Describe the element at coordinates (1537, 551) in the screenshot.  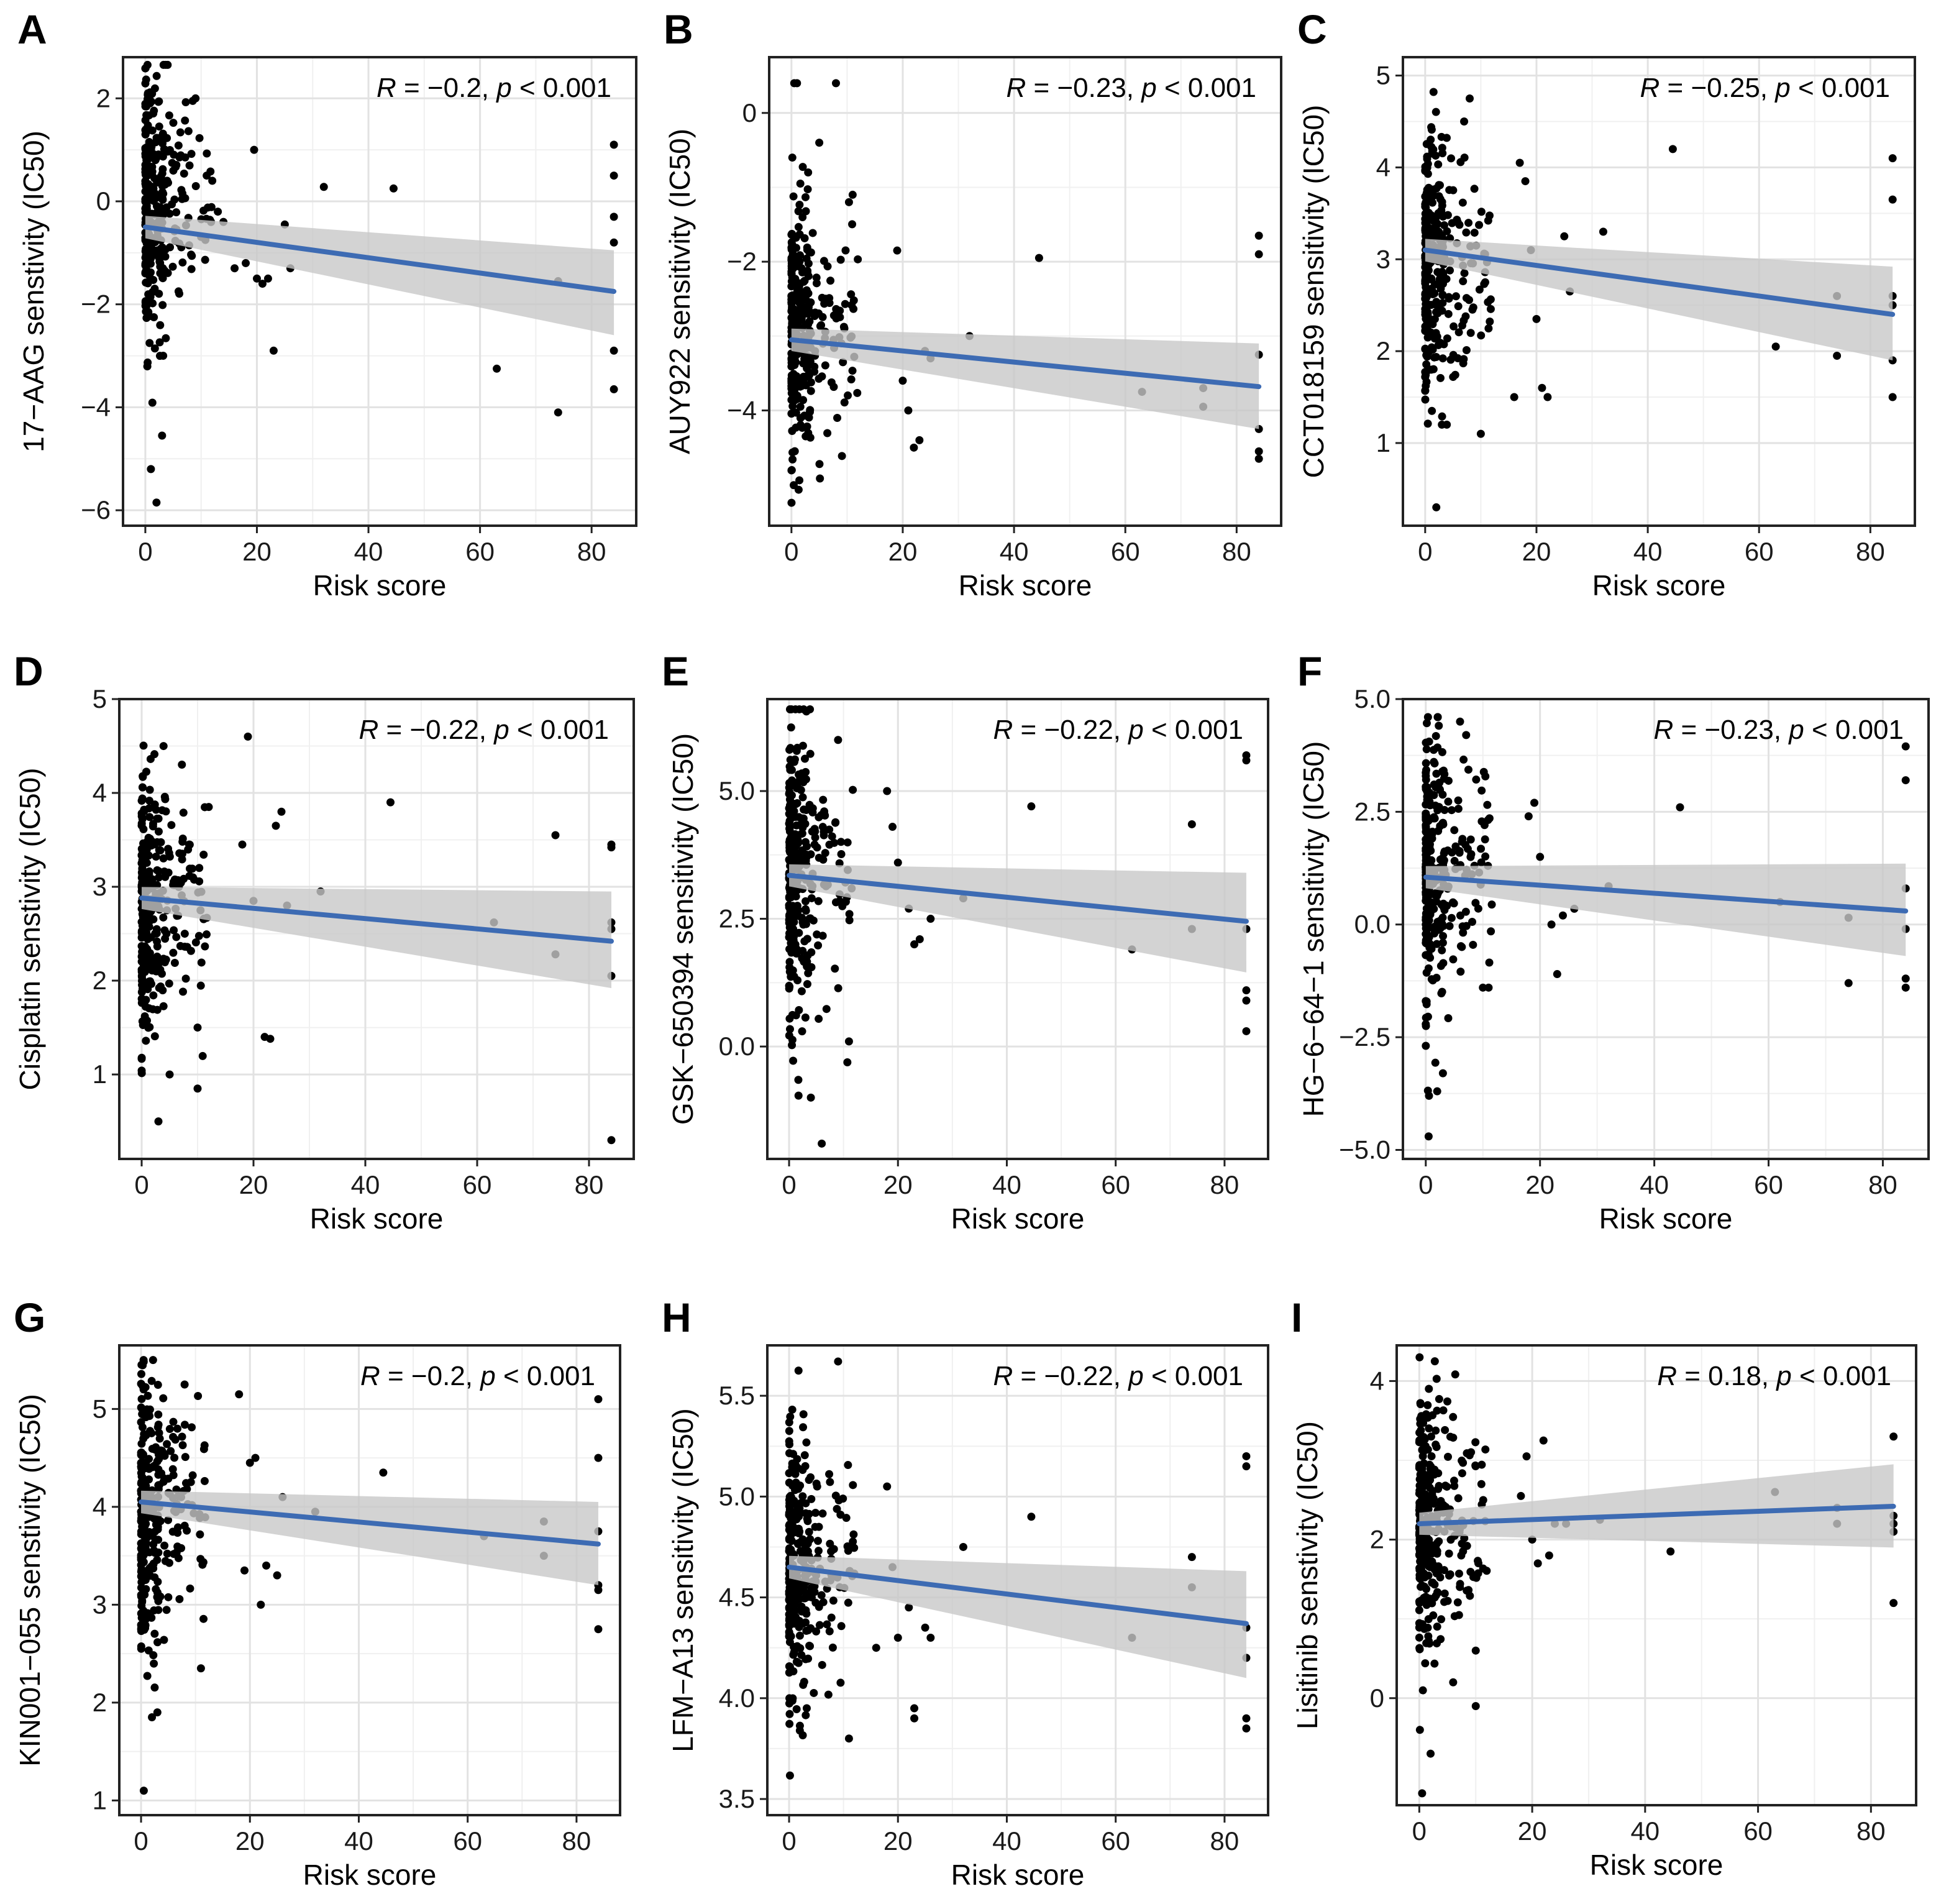
I see `x-tick-label: 20` at that location.